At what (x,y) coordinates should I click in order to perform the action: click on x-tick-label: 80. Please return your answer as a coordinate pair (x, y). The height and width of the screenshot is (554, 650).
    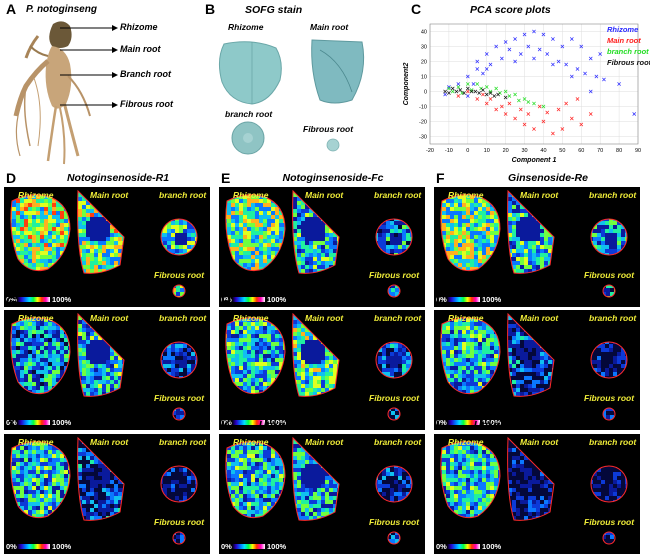
    Looking at the image, I should click on (619, 151).